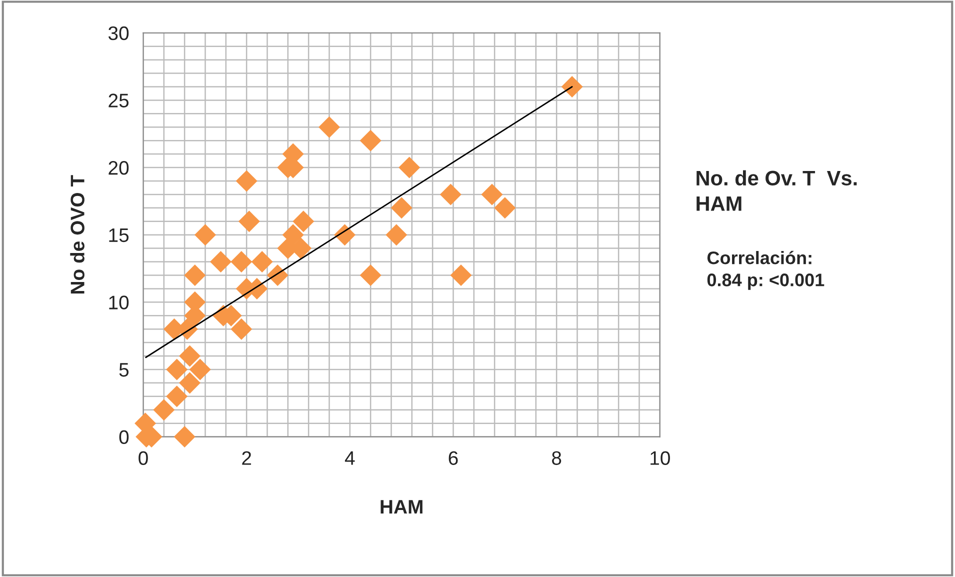  Describe the element at coordinates (118, 101) in the screenshot. I see `y-tick-label: 25` at that location.